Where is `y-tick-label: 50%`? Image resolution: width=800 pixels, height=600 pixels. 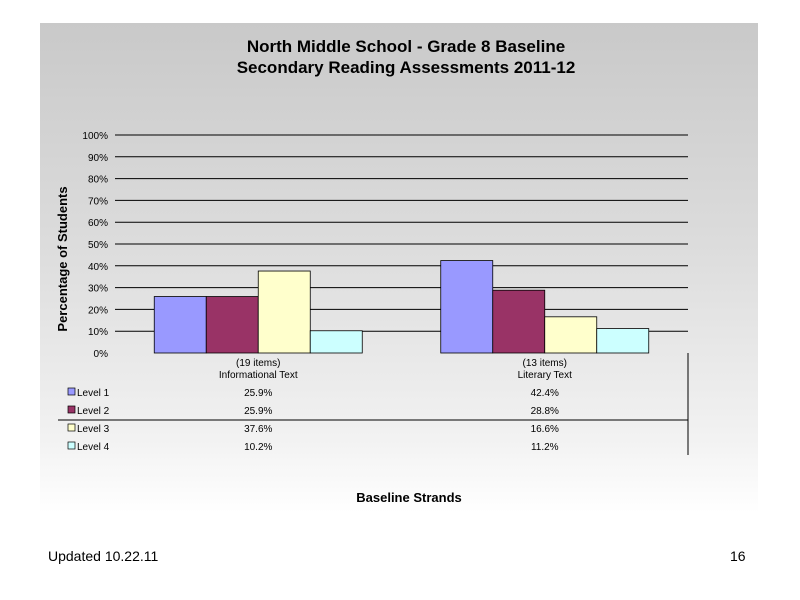
y-tick-label: 50% is located at coordinates (98, 245).